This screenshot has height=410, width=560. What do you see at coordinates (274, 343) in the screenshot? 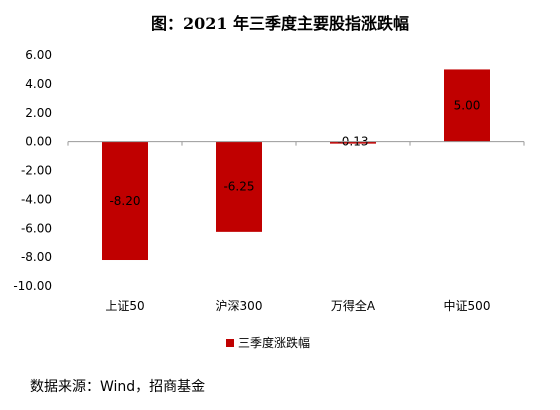
I see `legend-label: 三季度涨跌幅` at bounding box center [274, 343].